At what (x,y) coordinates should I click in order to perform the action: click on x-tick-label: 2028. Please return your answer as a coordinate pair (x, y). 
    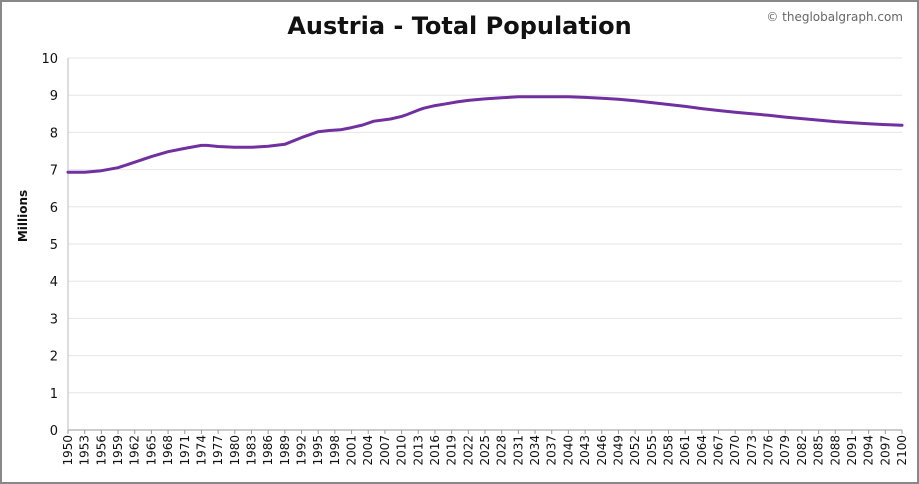
    Looking at the image, I should click on (502, 450).